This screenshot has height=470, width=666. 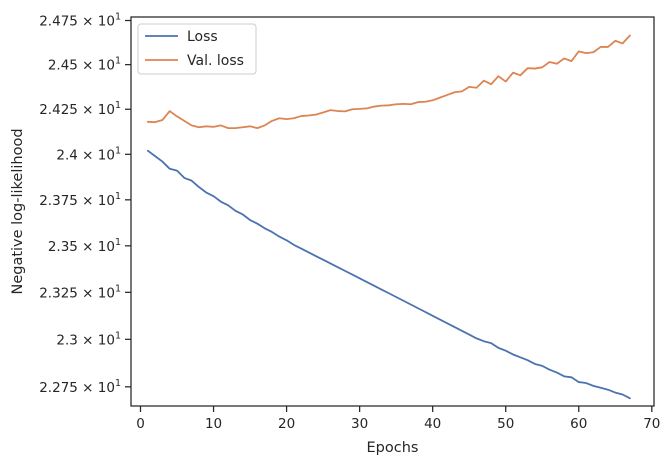 What do you see at coordinates (286, 424) in the screenshot?
I see `x-tick-label: 20` at bounding box center [286, 424].